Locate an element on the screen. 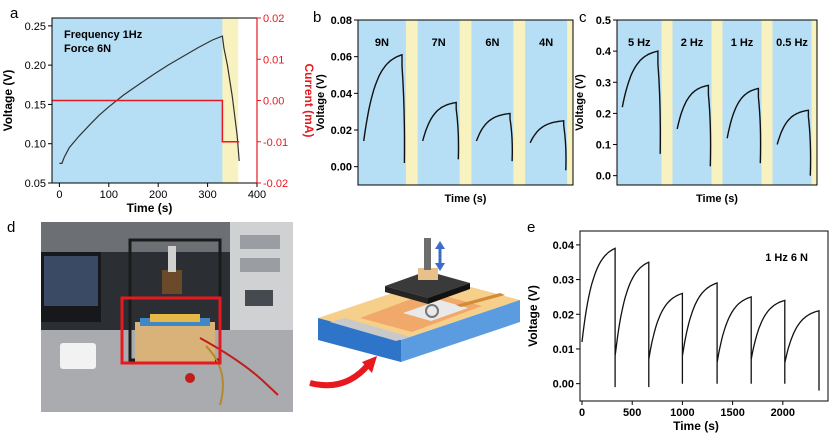 The height and width of the screenshot is (447, 834). y2-tick-label: -0.02 is located at coordinates (275, 184).